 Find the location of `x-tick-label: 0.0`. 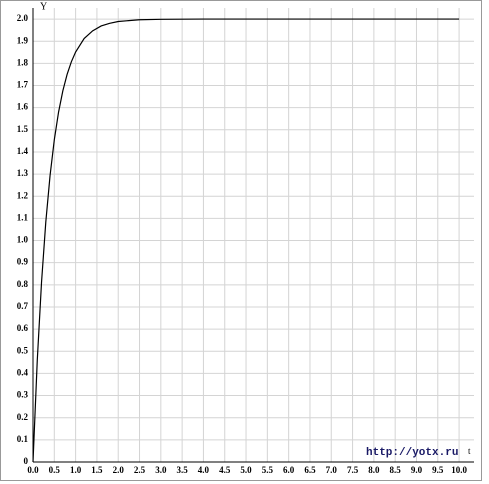

x-tick-label: 0.0 is located at coordinates (33, 470).